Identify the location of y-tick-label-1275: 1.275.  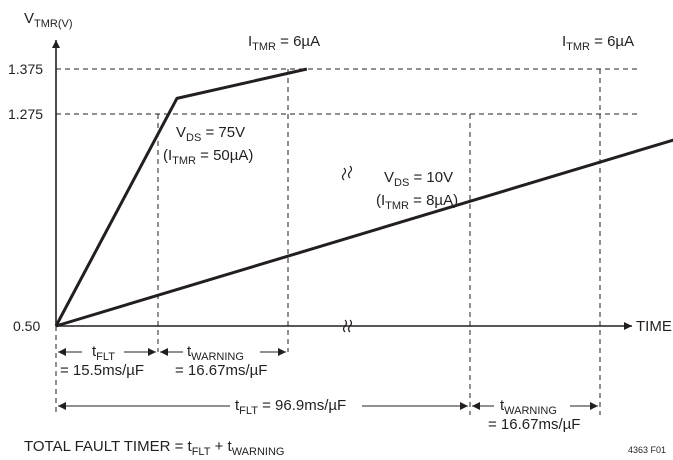
(25, 114).